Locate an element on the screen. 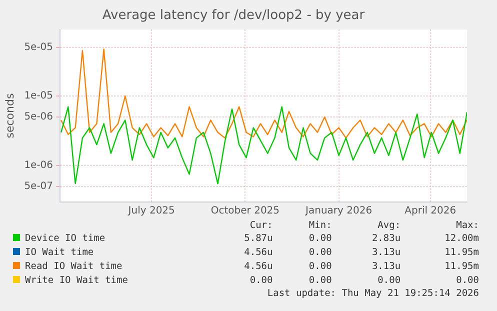 The image size is (497, 311). legend-label: IO Wait time is located at coordinates (59, 252).